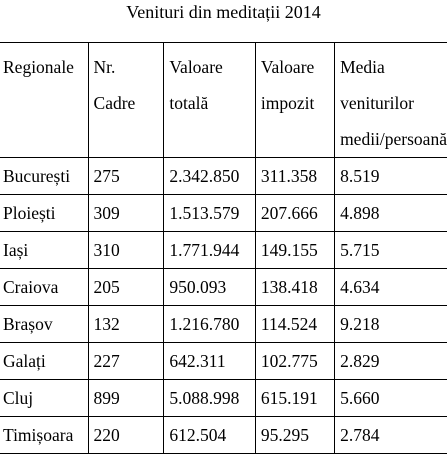 This screenshot has height=454, width=447. What do you see at coordinates (377, 103) in the screenshot?
I see `header-media-line-2: veniturilor` at bounding box center [377, 103].